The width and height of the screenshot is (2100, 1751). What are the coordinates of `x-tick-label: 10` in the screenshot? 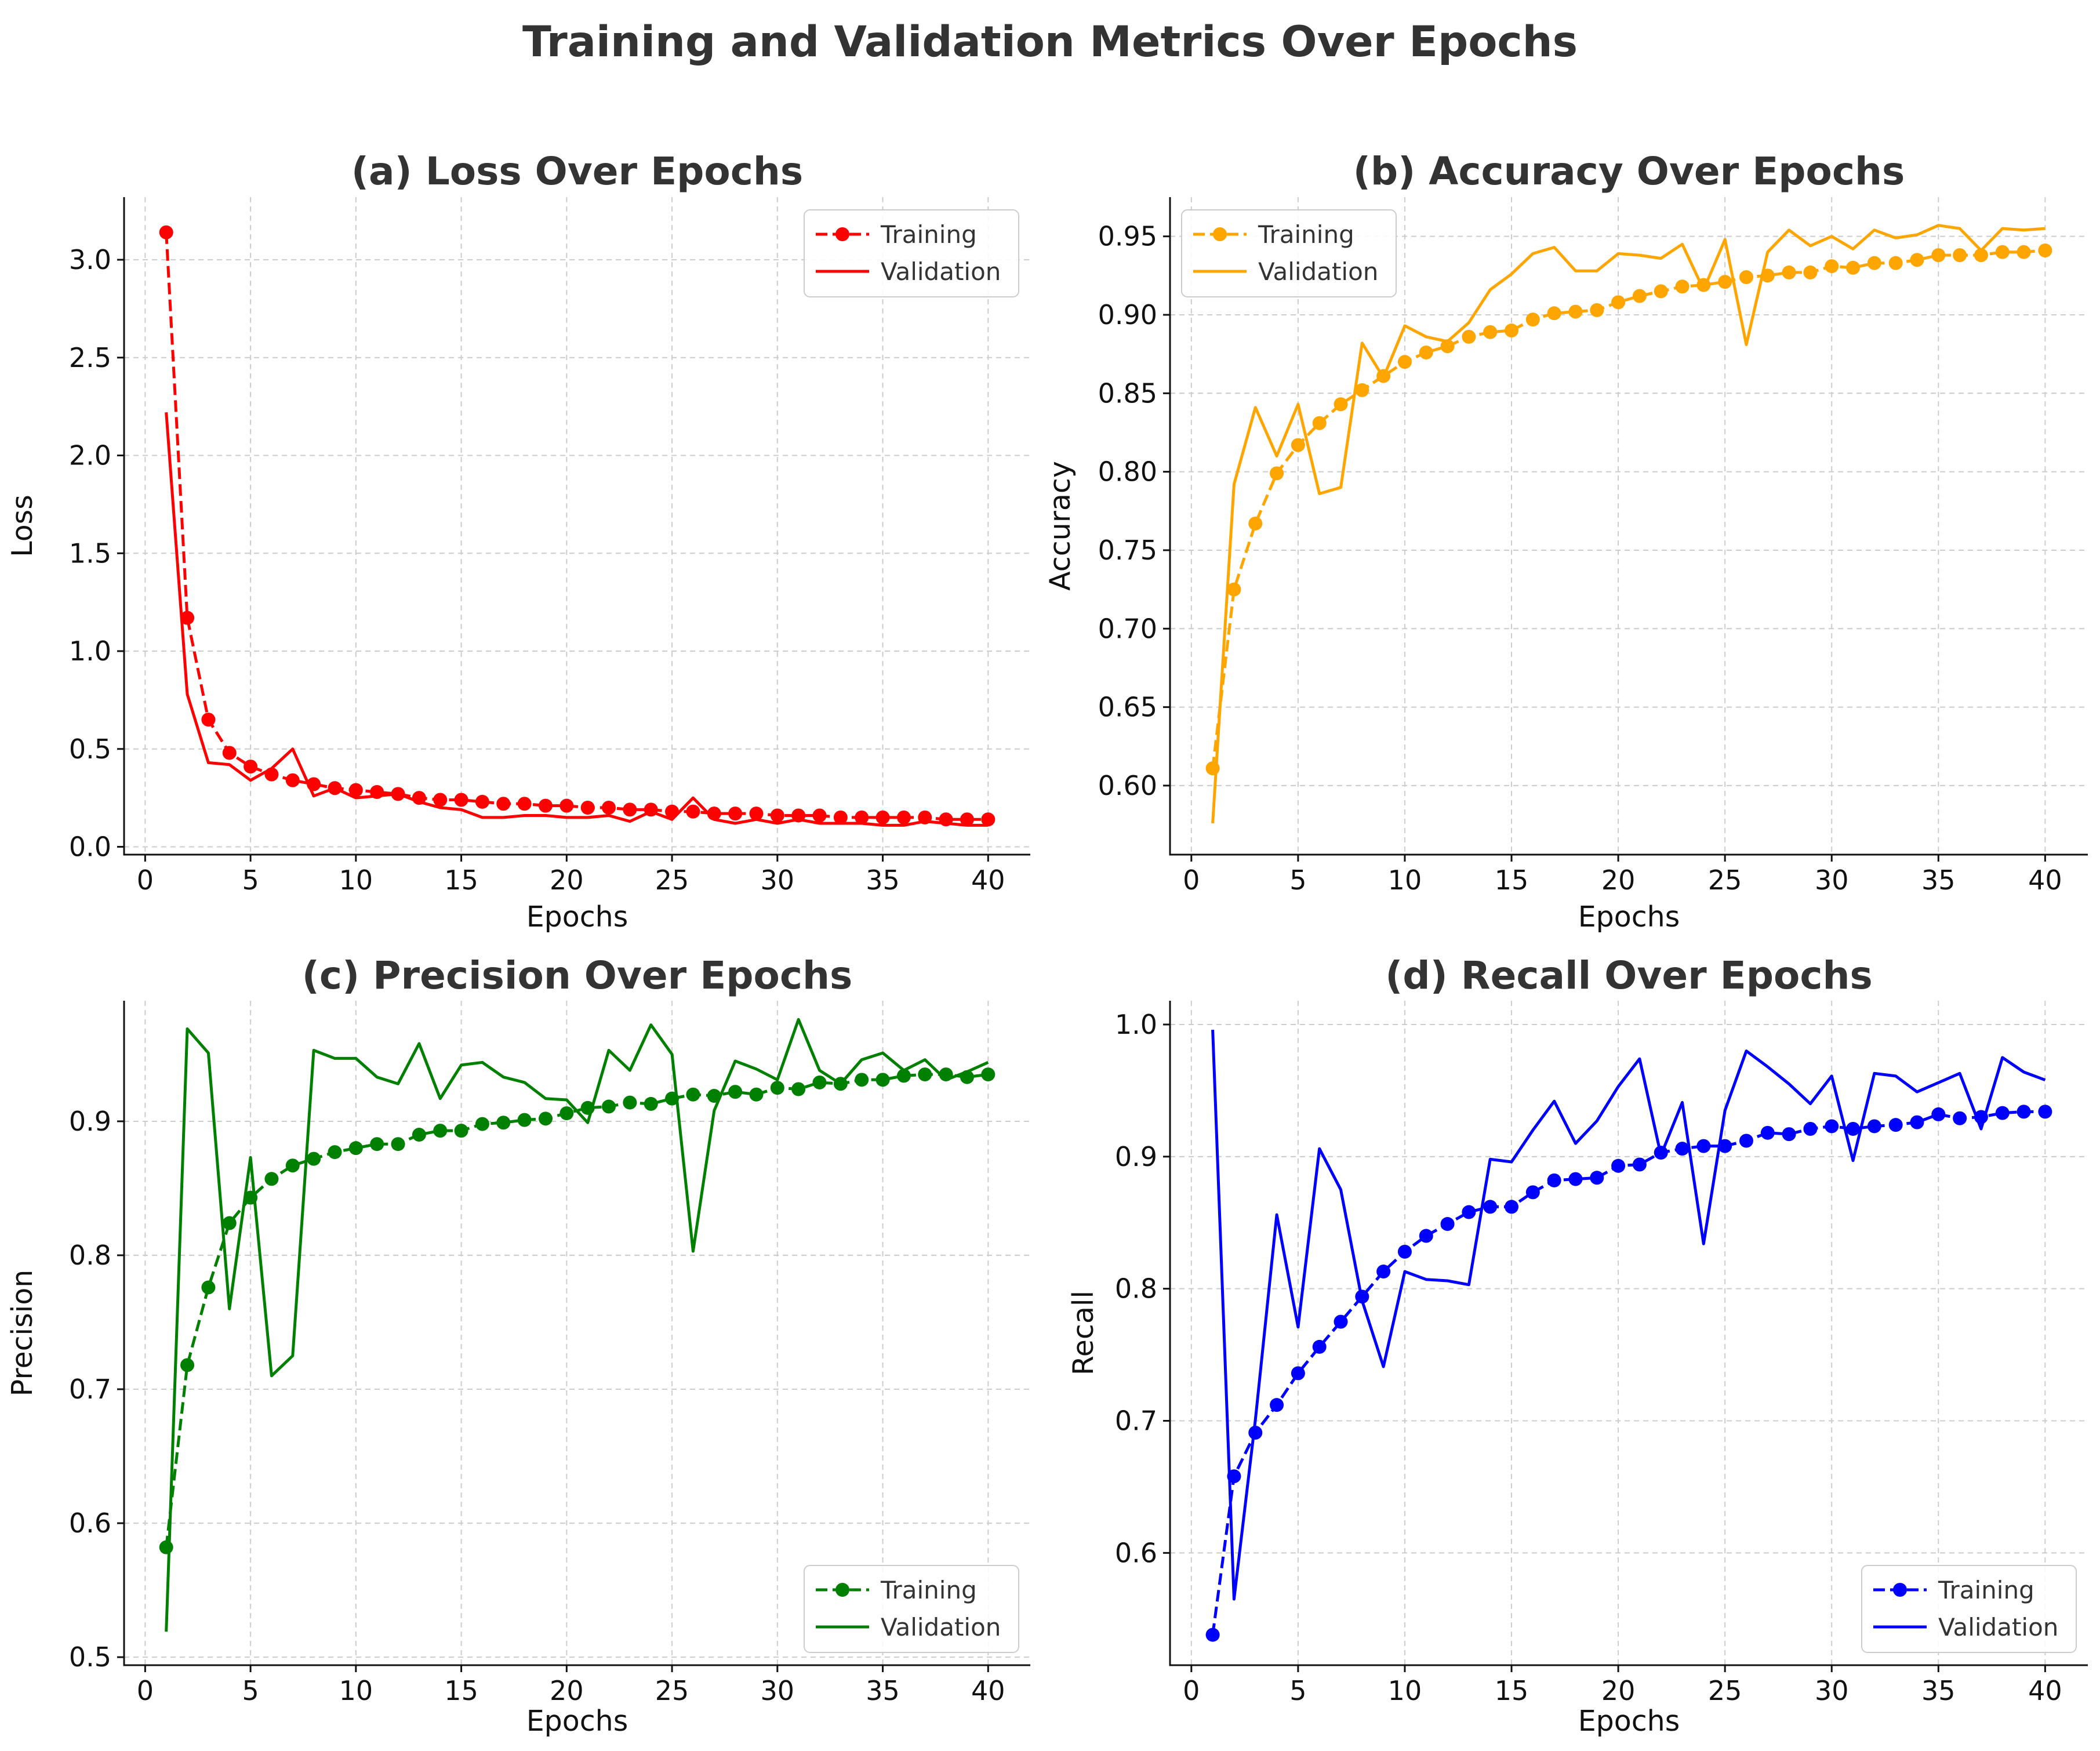 It's located at (1405, 1690).